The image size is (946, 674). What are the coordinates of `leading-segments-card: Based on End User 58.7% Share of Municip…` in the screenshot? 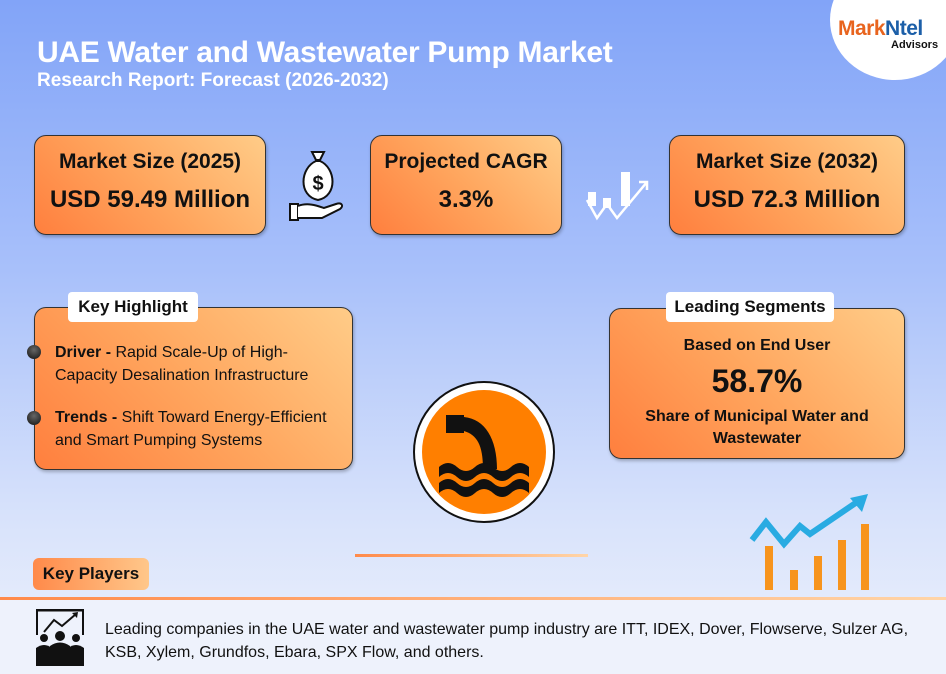 It's located at (757, 383).